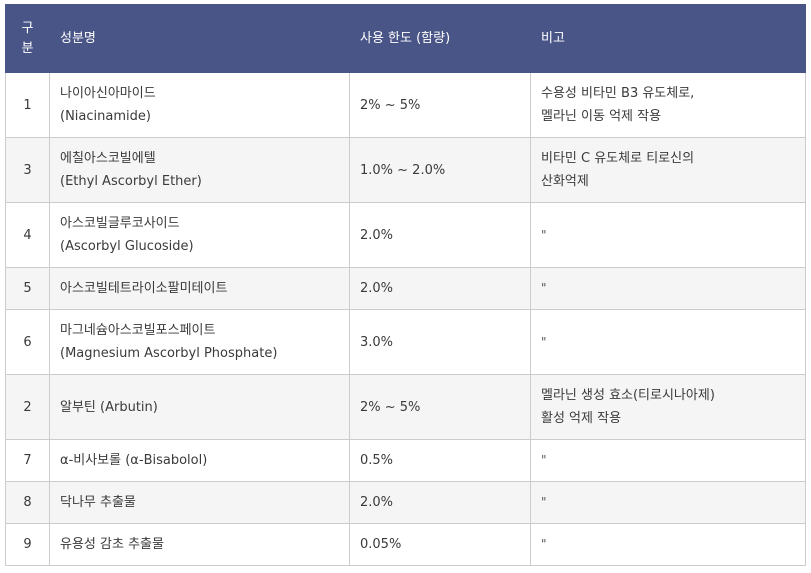  What do you see at coordinates (27, 38) in the screenshot?
I see `header-number: 구 분` at bounding box center [27, 38].